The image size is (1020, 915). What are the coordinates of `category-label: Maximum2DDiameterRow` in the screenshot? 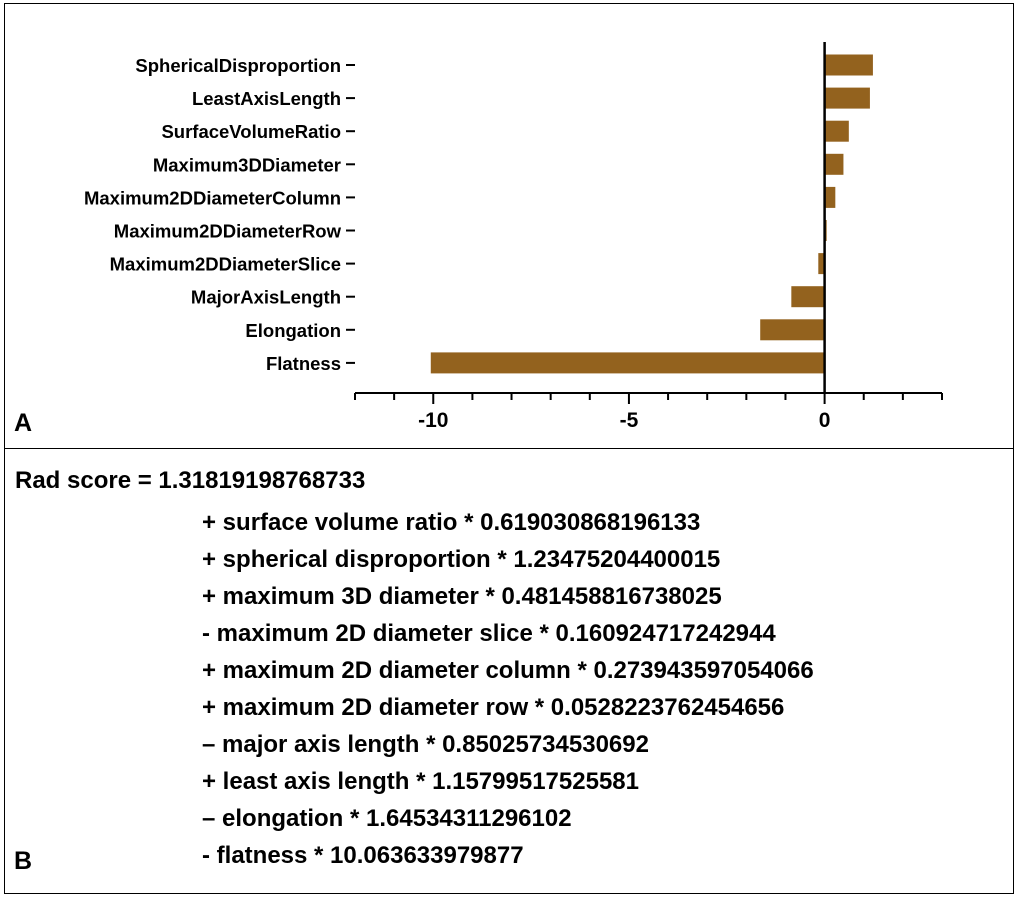 It's located at (228, 231).